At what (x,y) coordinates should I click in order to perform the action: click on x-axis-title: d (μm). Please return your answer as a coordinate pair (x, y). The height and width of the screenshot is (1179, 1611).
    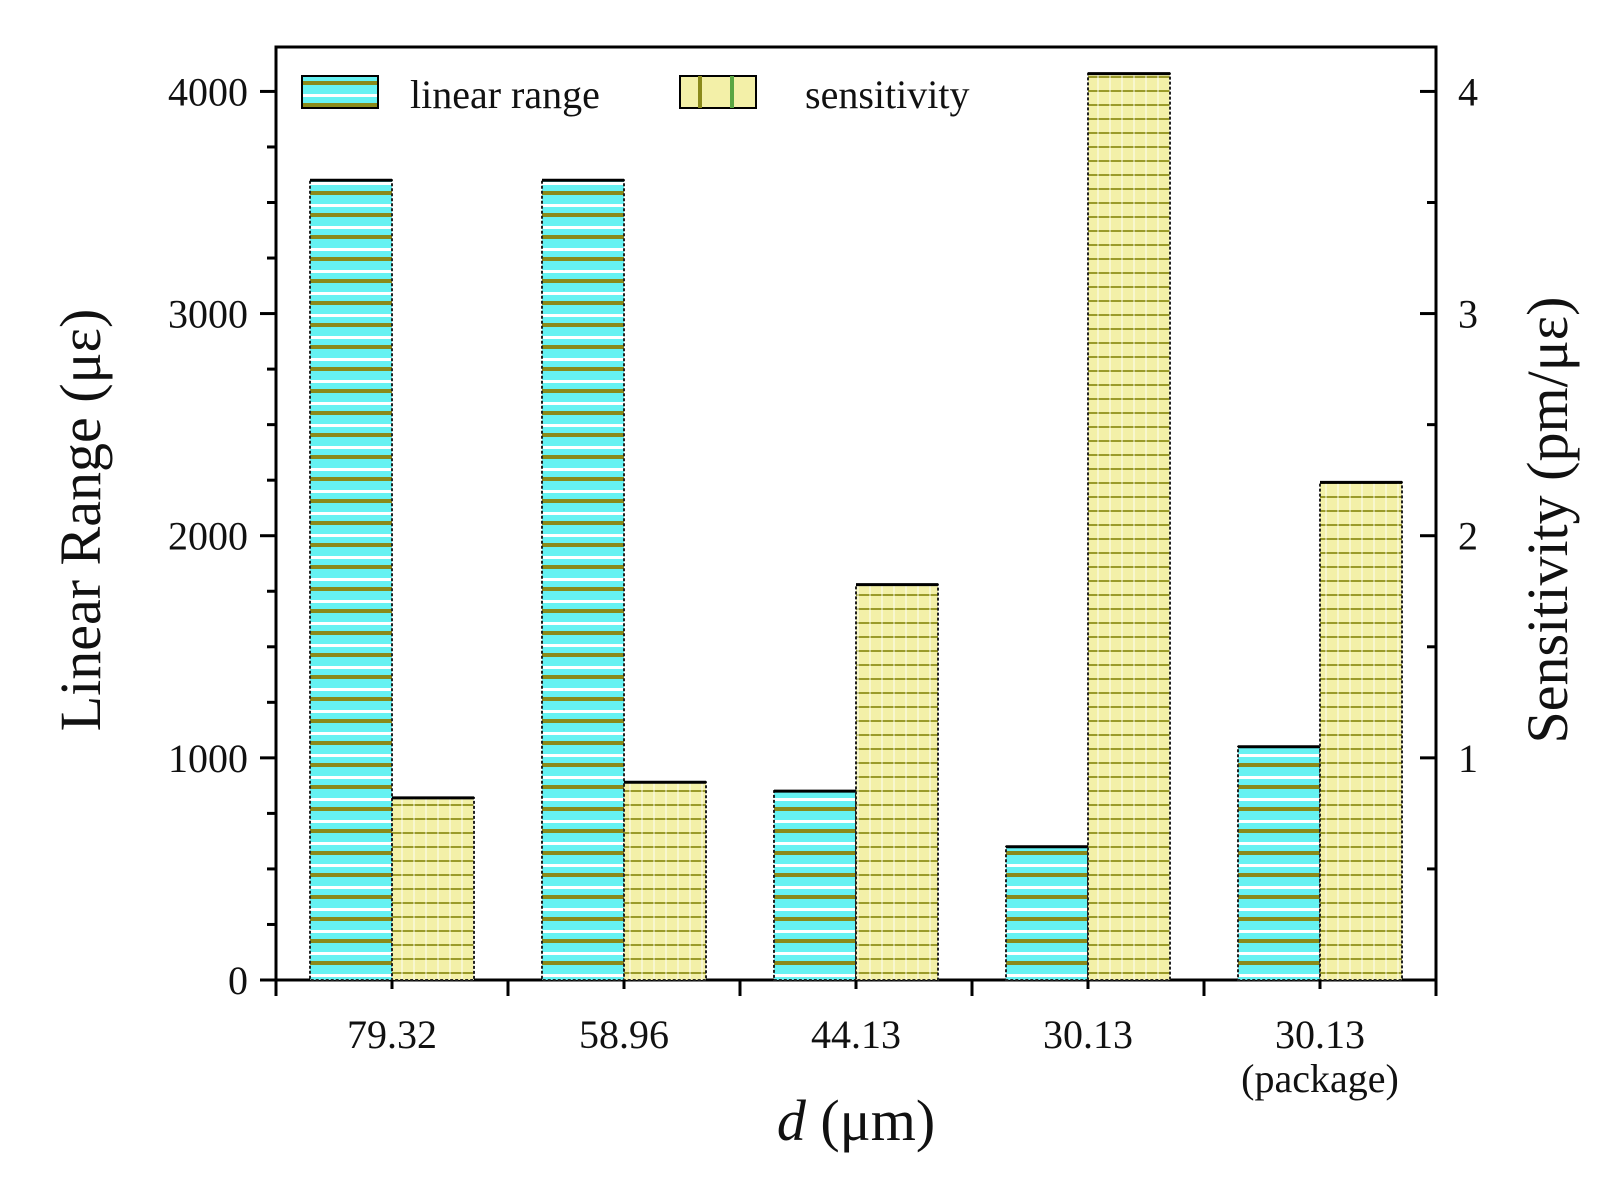
    Looking at the image, I should click on (856, 1120).